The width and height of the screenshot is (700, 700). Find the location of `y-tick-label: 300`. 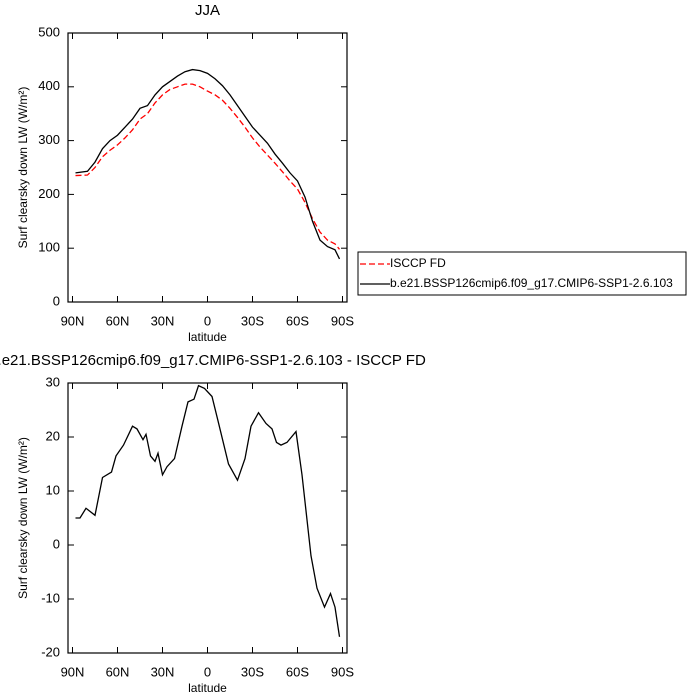

y-tick-label: 300 is located at coordinates (49, 139).